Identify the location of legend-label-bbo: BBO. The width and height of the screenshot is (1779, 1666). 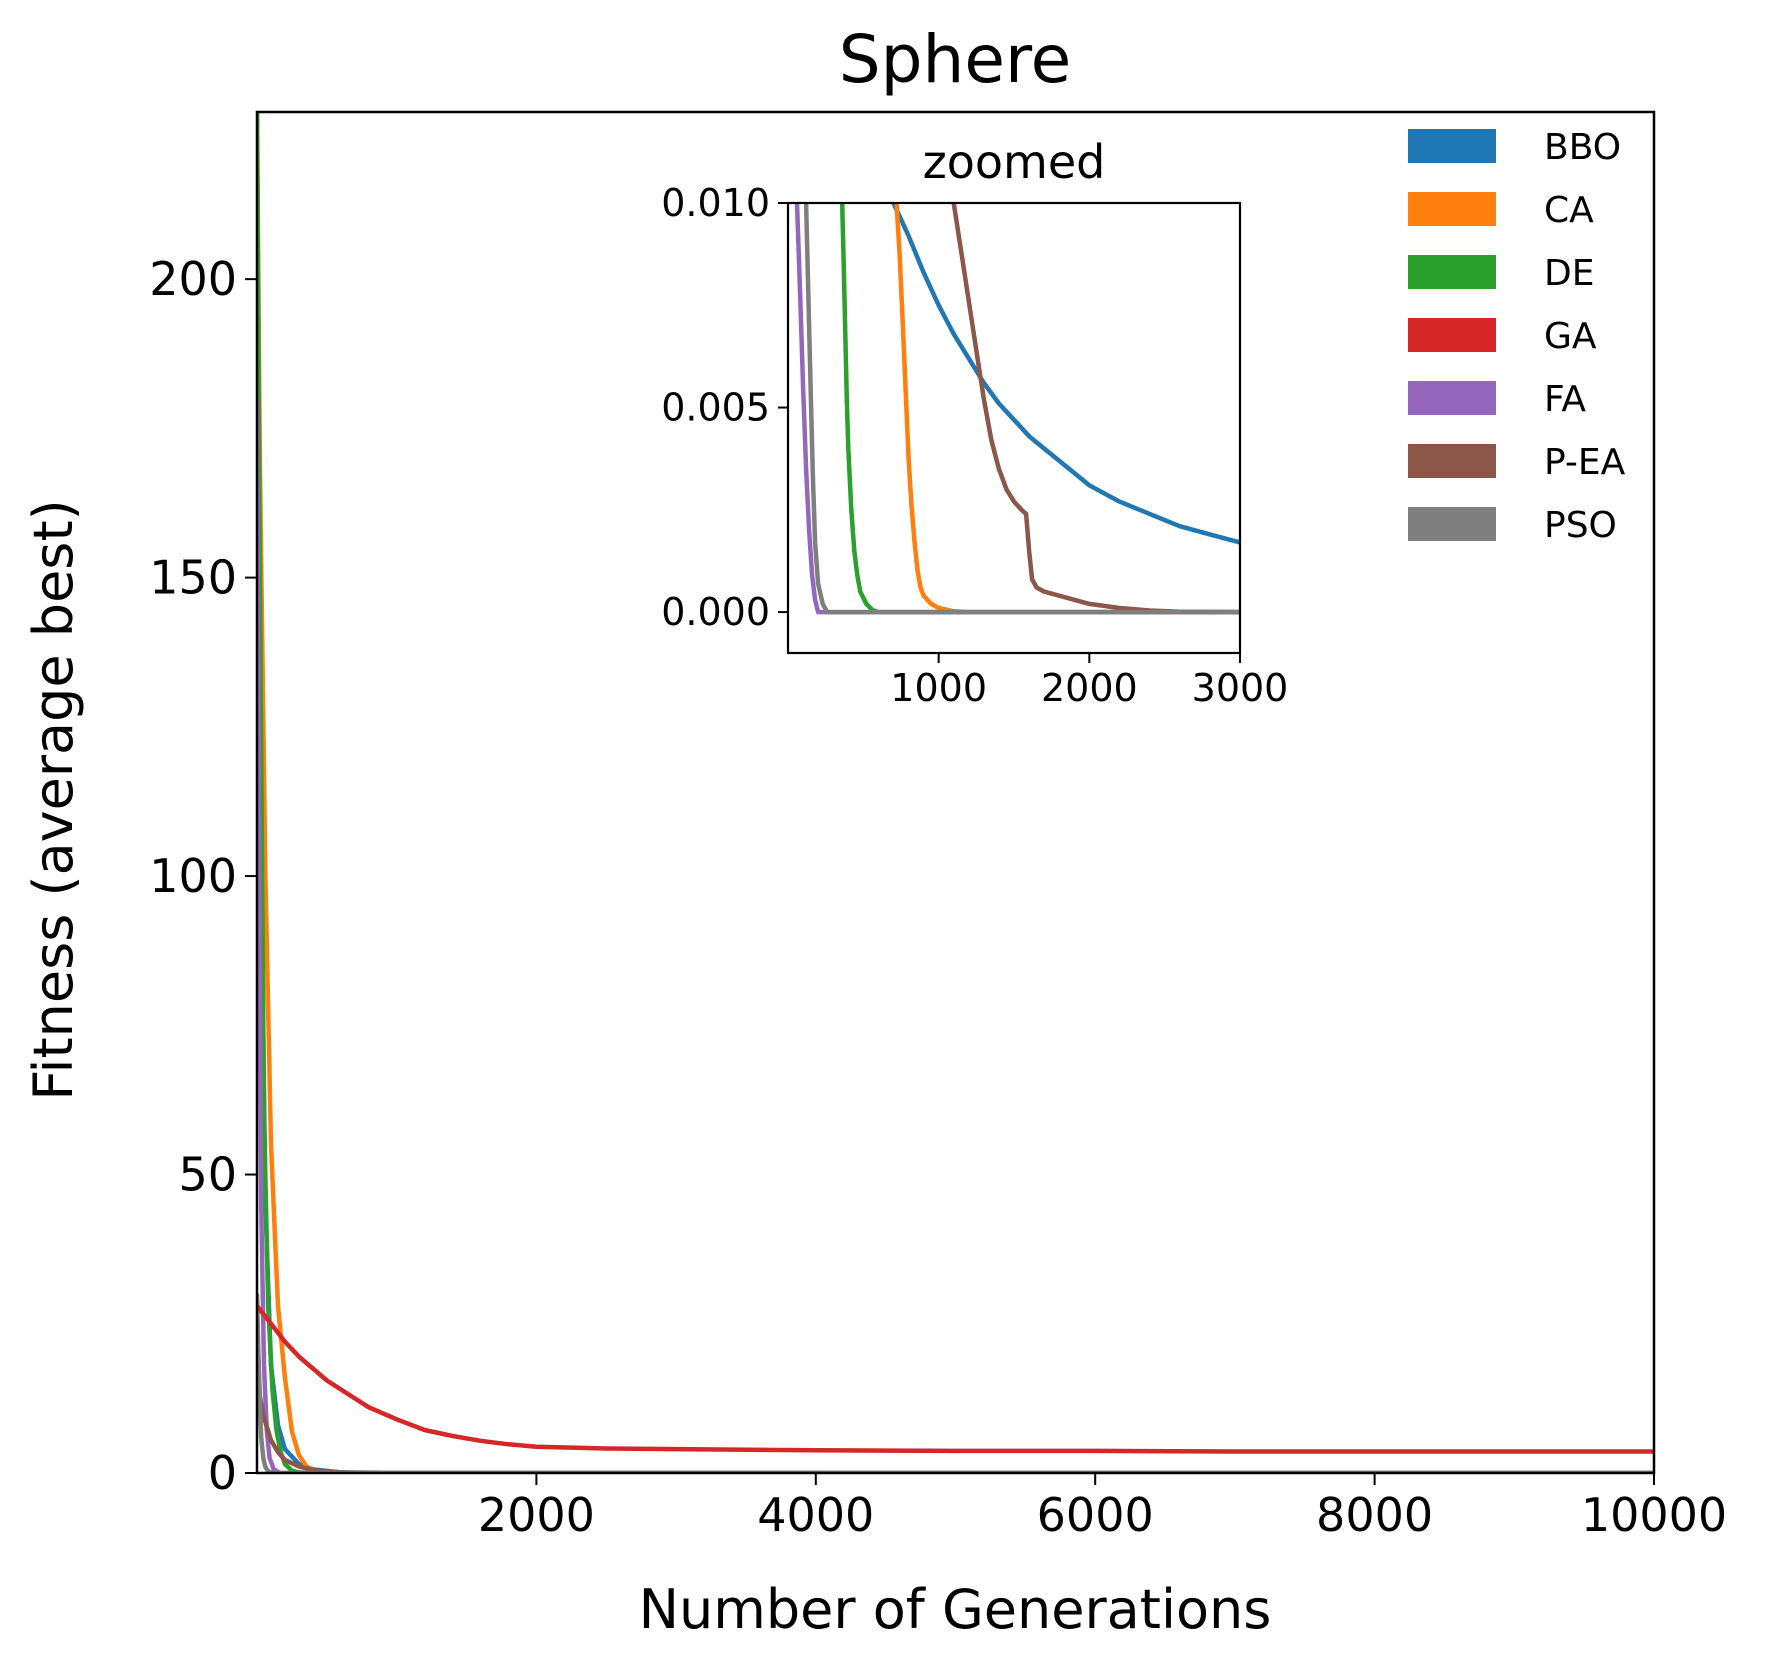
(1582, 147).